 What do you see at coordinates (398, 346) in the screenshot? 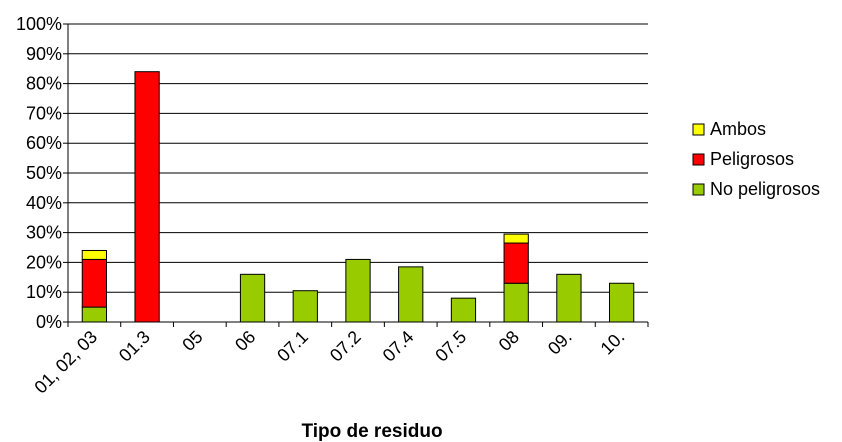
I see `x-tick-label: 07.4` at bounding box center [398, 346].